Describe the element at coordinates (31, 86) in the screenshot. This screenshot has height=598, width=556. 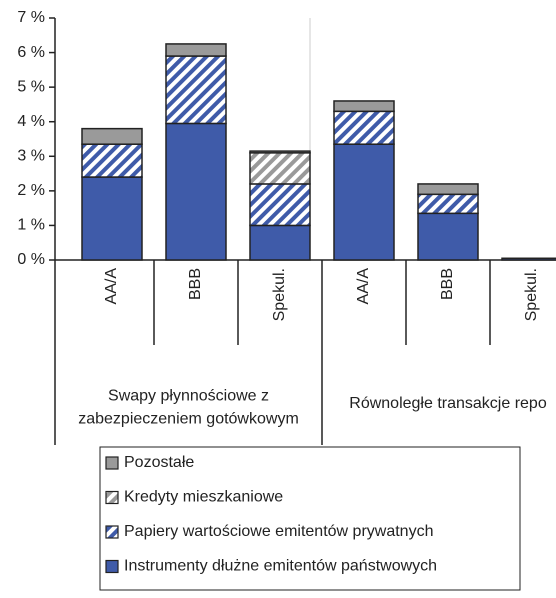
I see `y-tick-label: 5 %` at that location.